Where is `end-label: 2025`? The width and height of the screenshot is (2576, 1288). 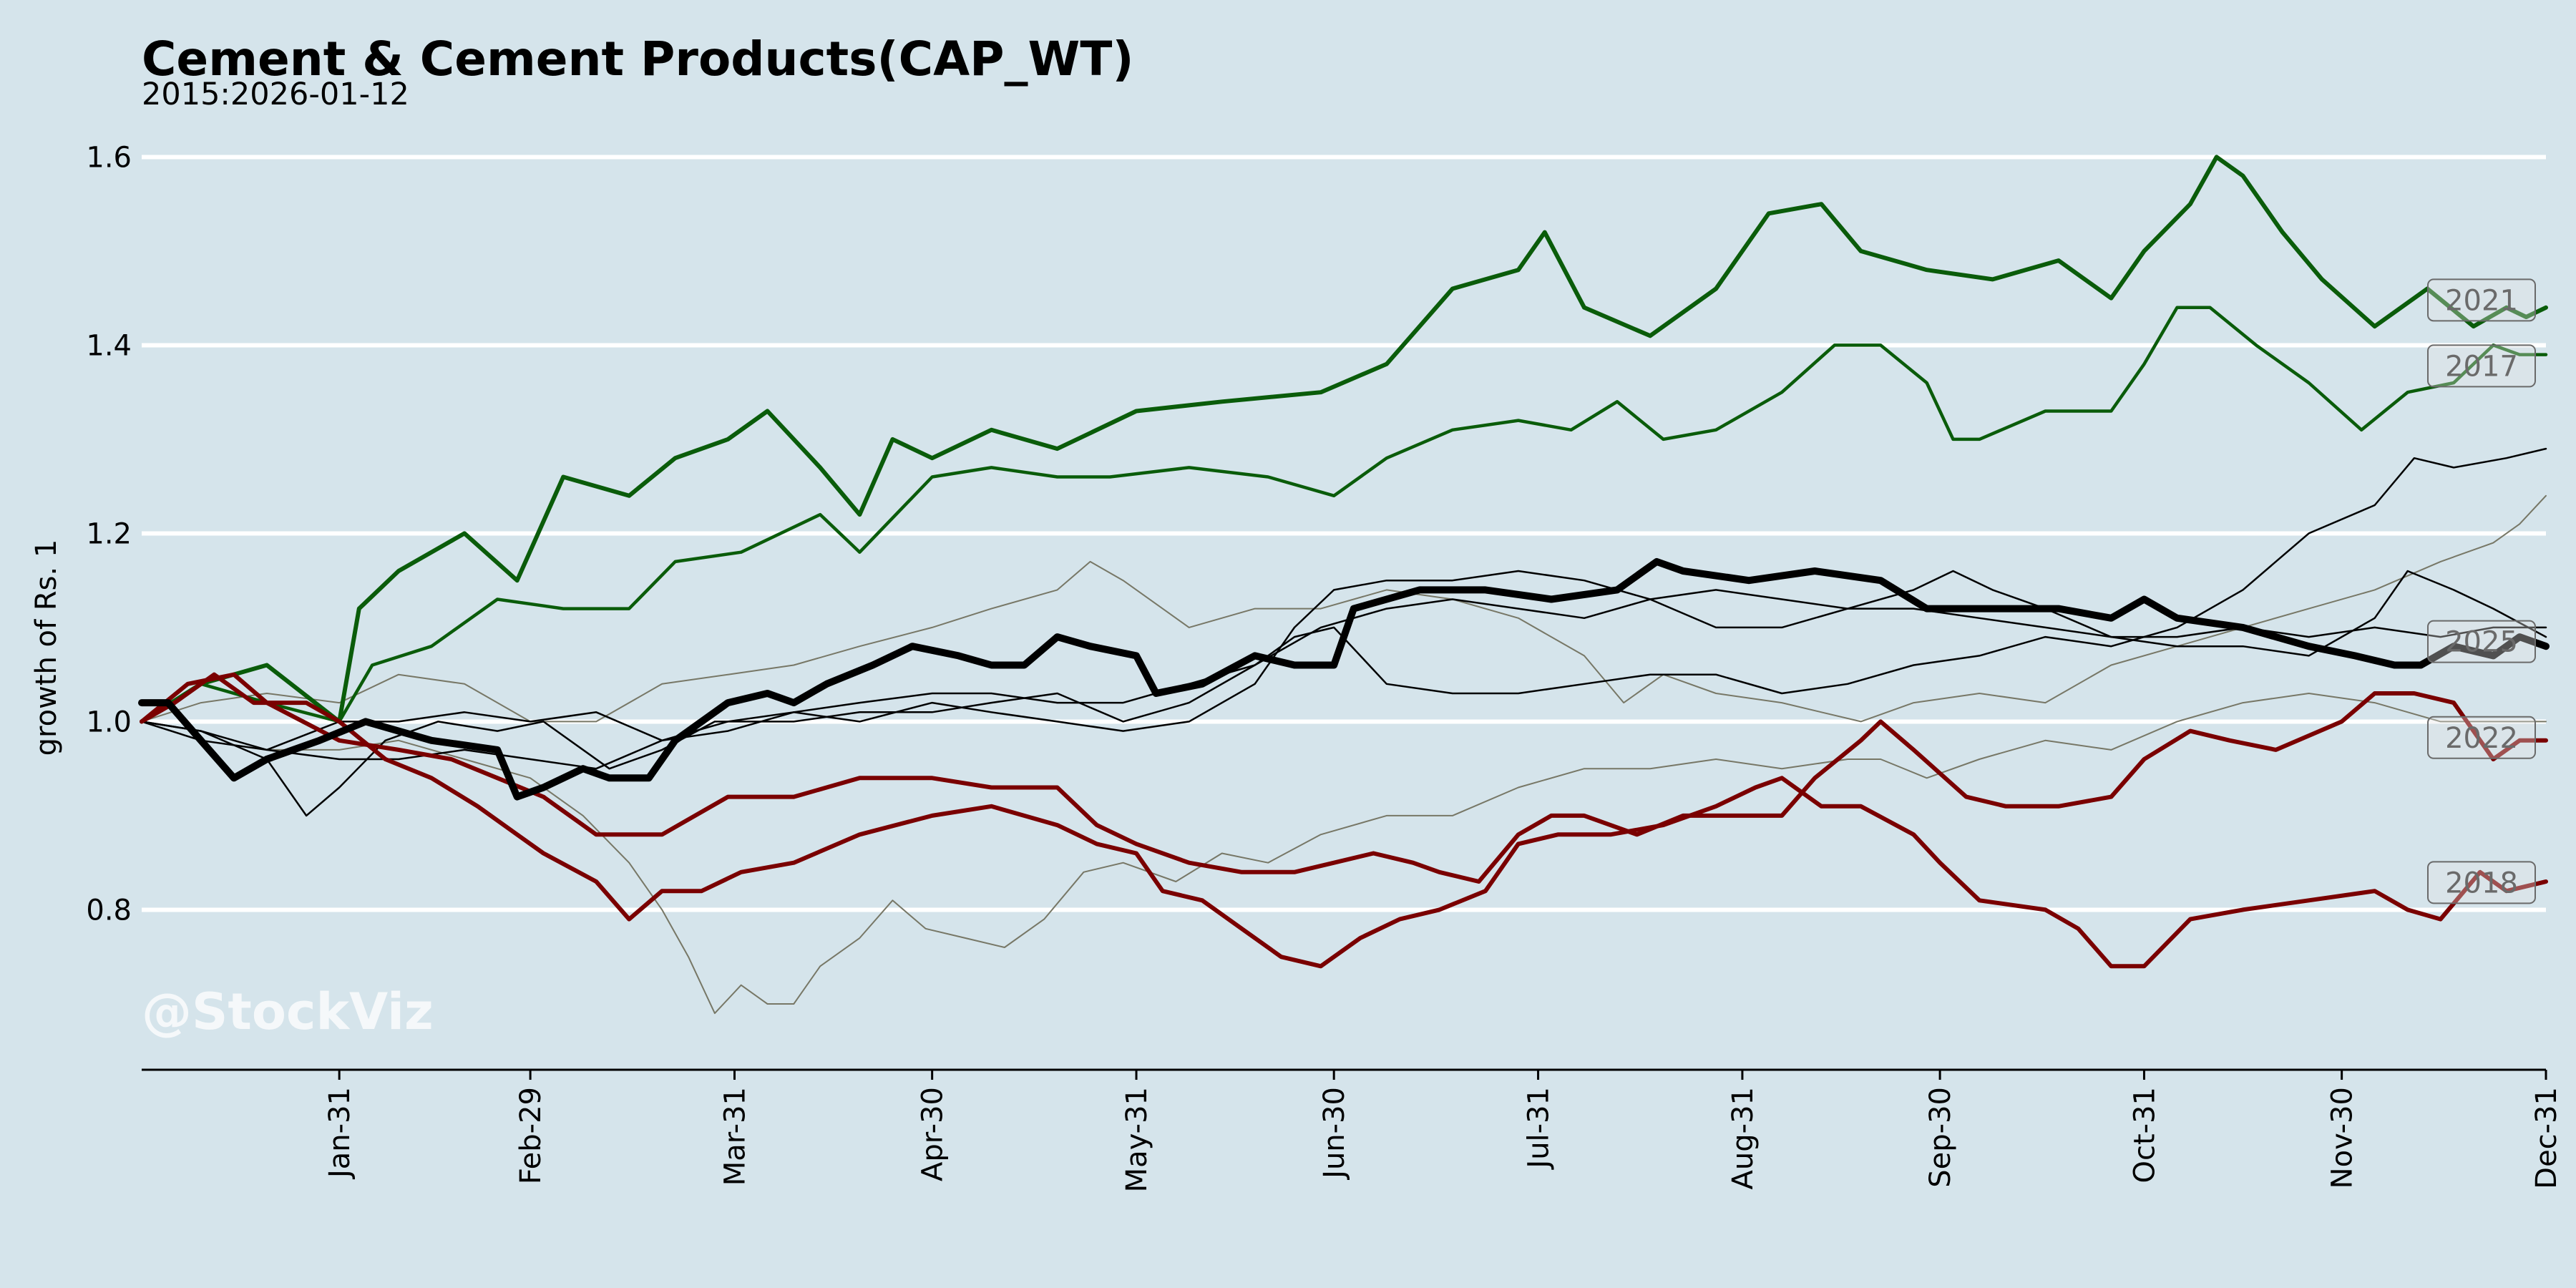 end-label: 2025 is located at coordinates (2481, 641).